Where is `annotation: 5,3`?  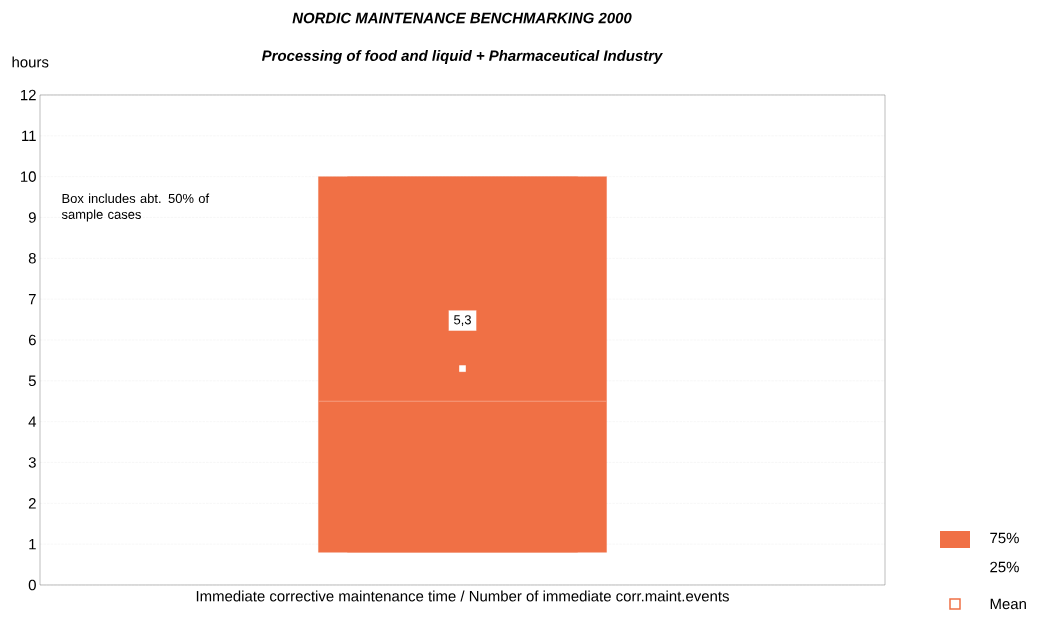 annotation: 5,3 is located at coordinates (462, 320).